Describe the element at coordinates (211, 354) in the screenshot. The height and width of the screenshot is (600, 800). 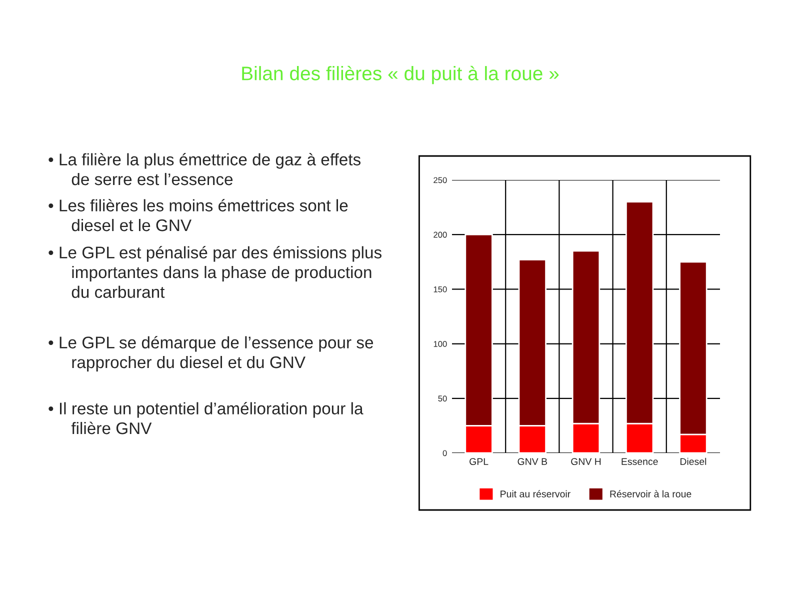
I see `text: • Le GPL se démarque de l’essence pour se rapprocher du diesel et du GNV` at that location.